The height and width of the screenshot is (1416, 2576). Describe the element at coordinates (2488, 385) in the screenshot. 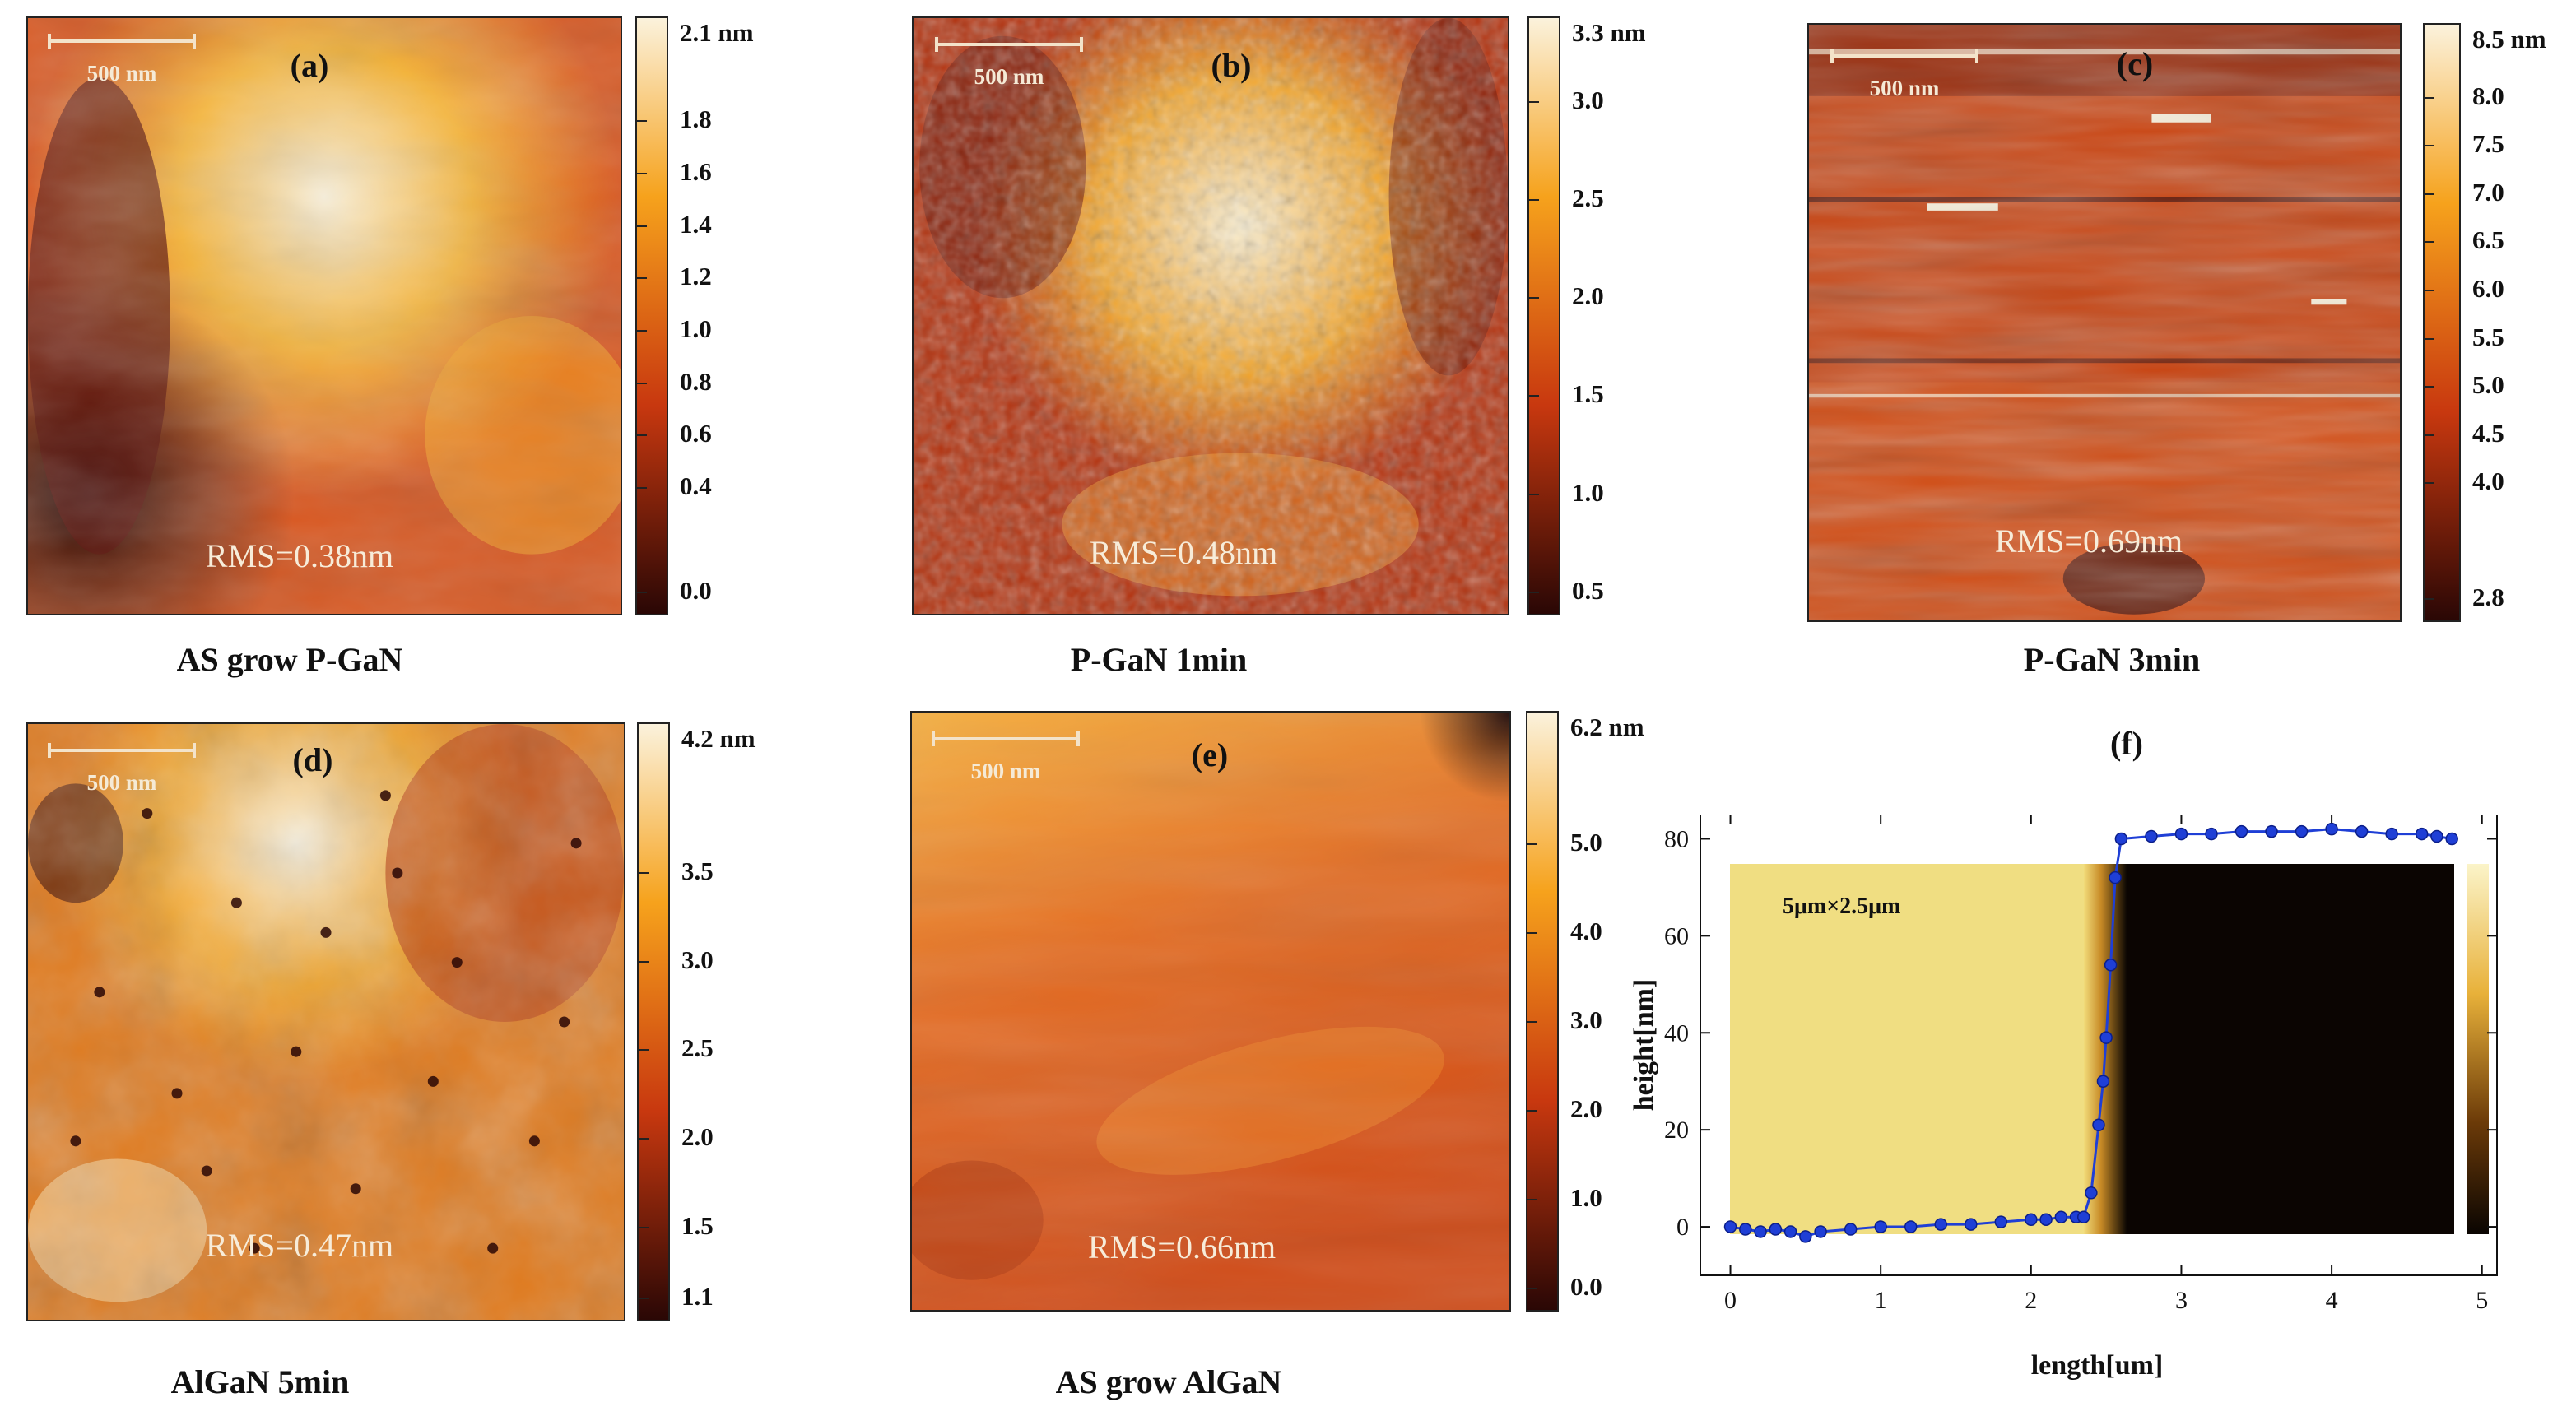

I see `color-bar-tick-label: 5.0` at that location.